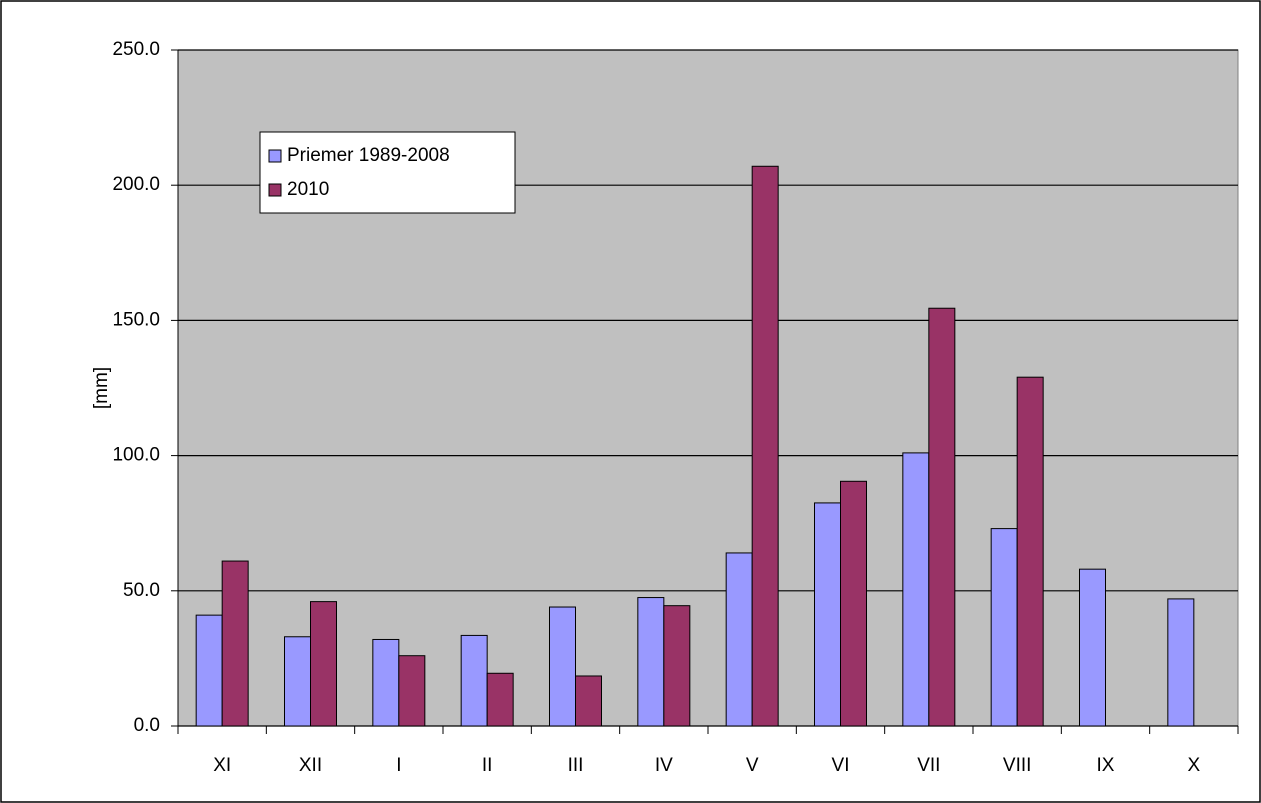 This screenshot has width=1261, height=803. Describe the element at coordinates (1017, 765) in the screenshot. I see `x-tick-label: VIII` at that location.